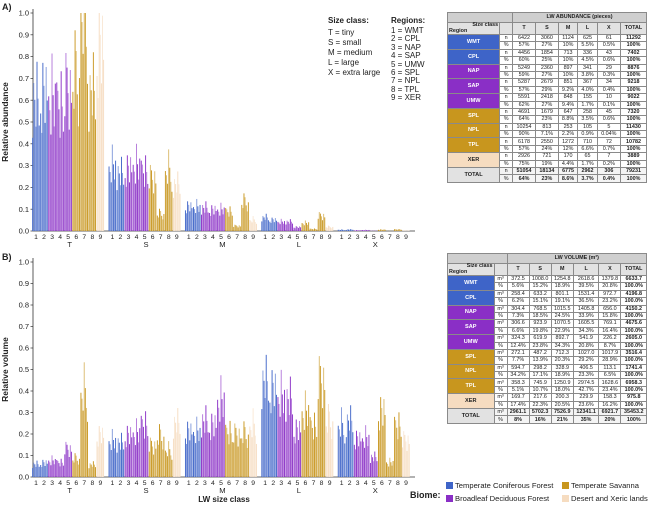  What do you see at coordinates (546, 171) in the screenshot?
I see `total-value-cell: 18134` at bounding box center [546, 171].